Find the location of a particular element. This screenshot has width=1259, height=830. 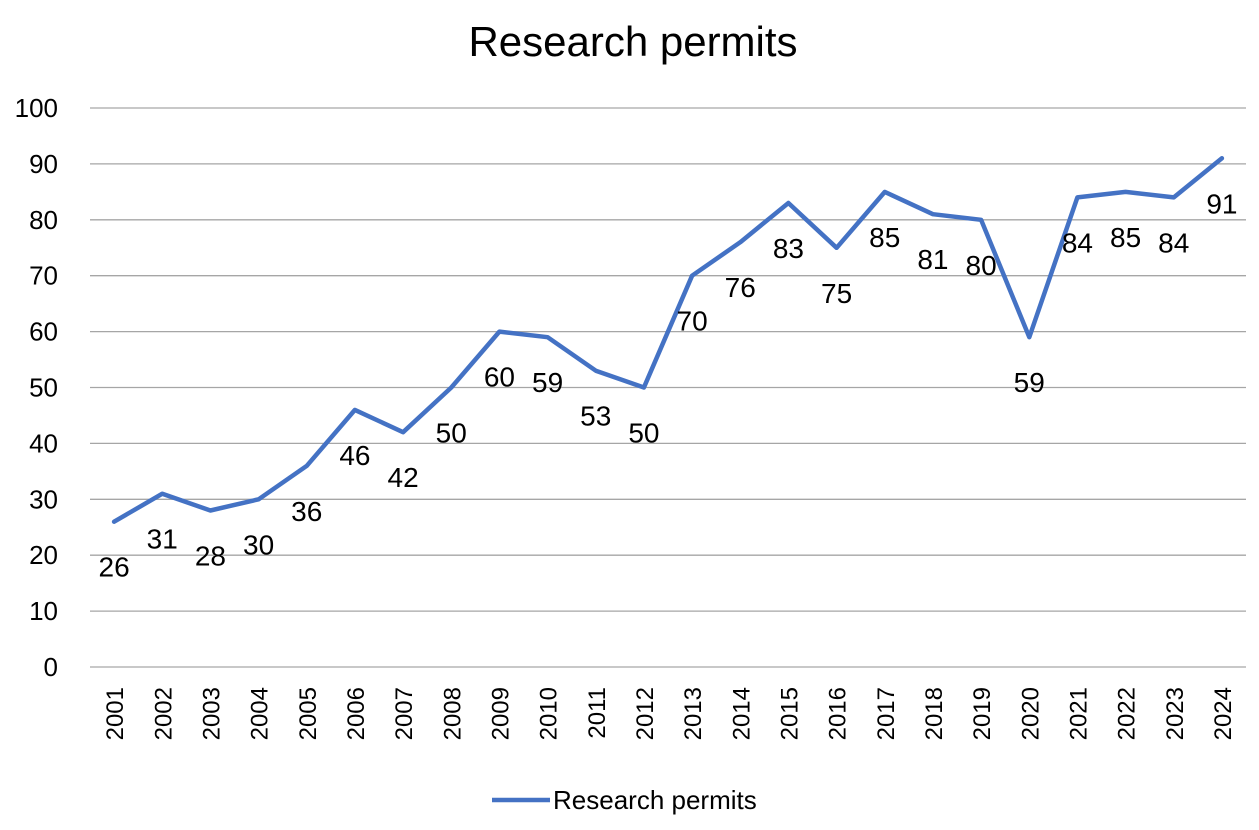

x-tick-label: 2001 is located at coordinates (115, 713).